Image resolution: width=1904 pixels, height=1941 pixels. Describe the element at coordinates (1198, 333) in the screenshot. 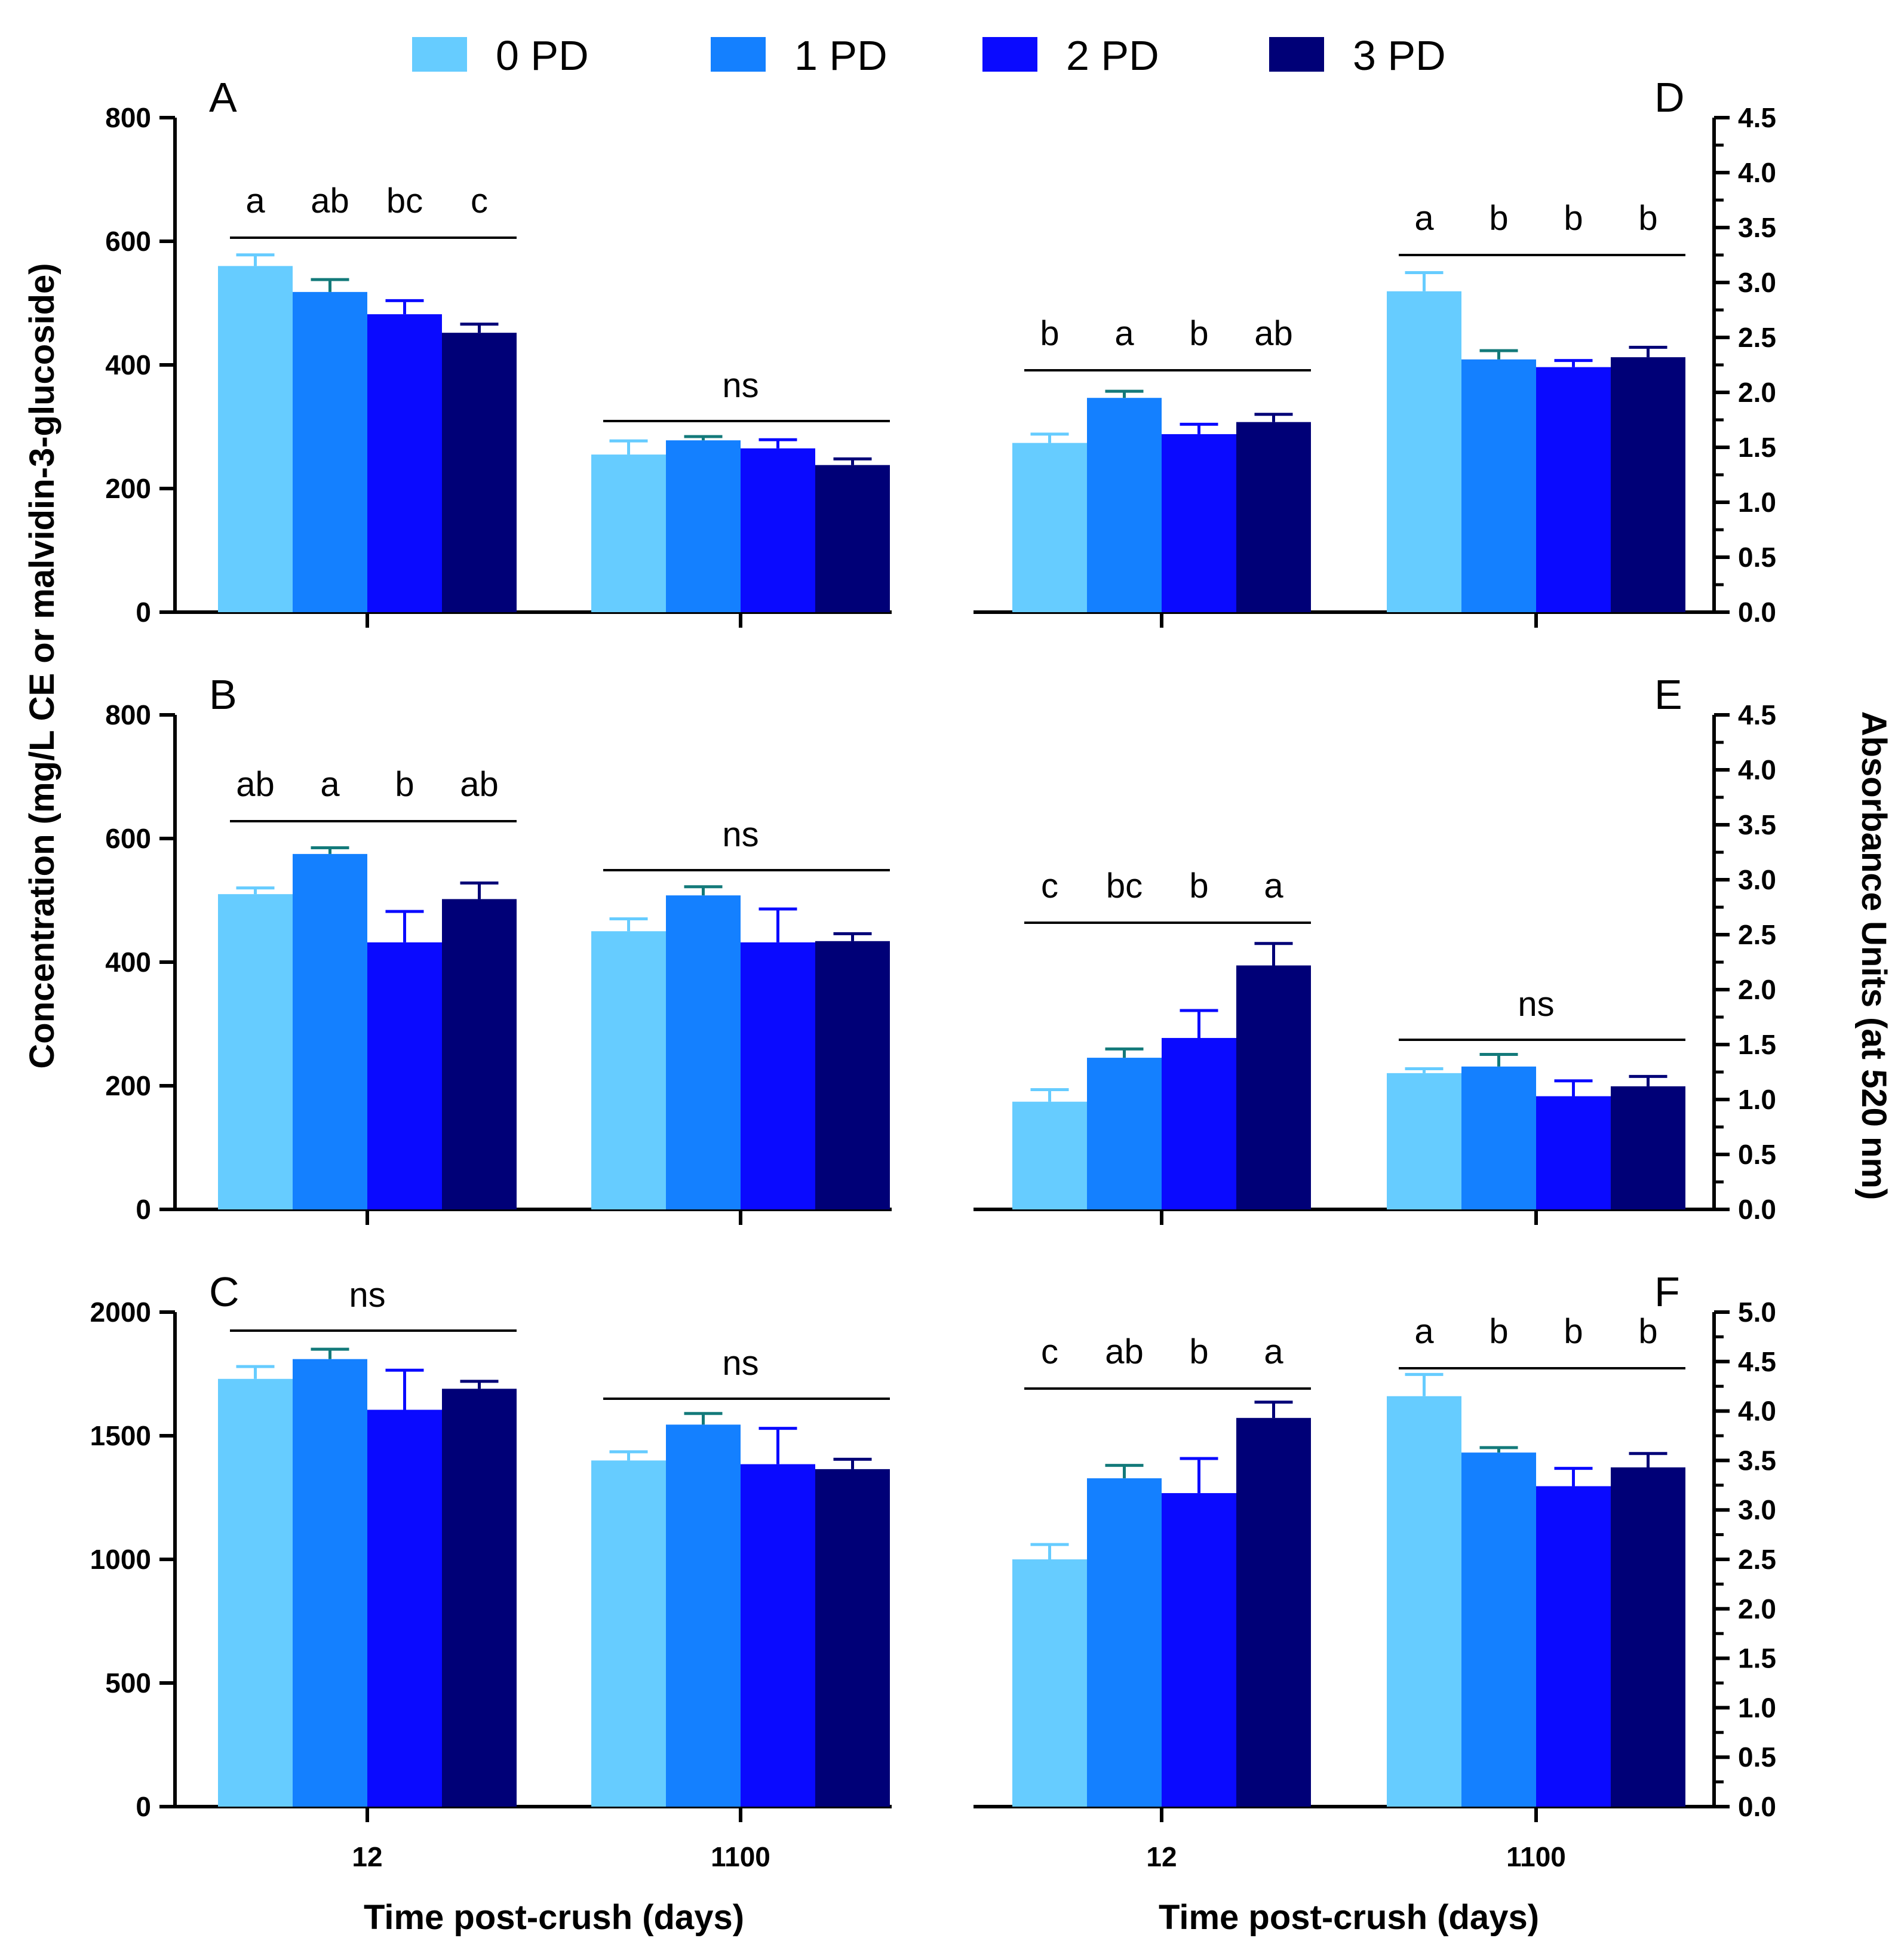

I see `panel-d-letter-12-2pd: b` at that location.